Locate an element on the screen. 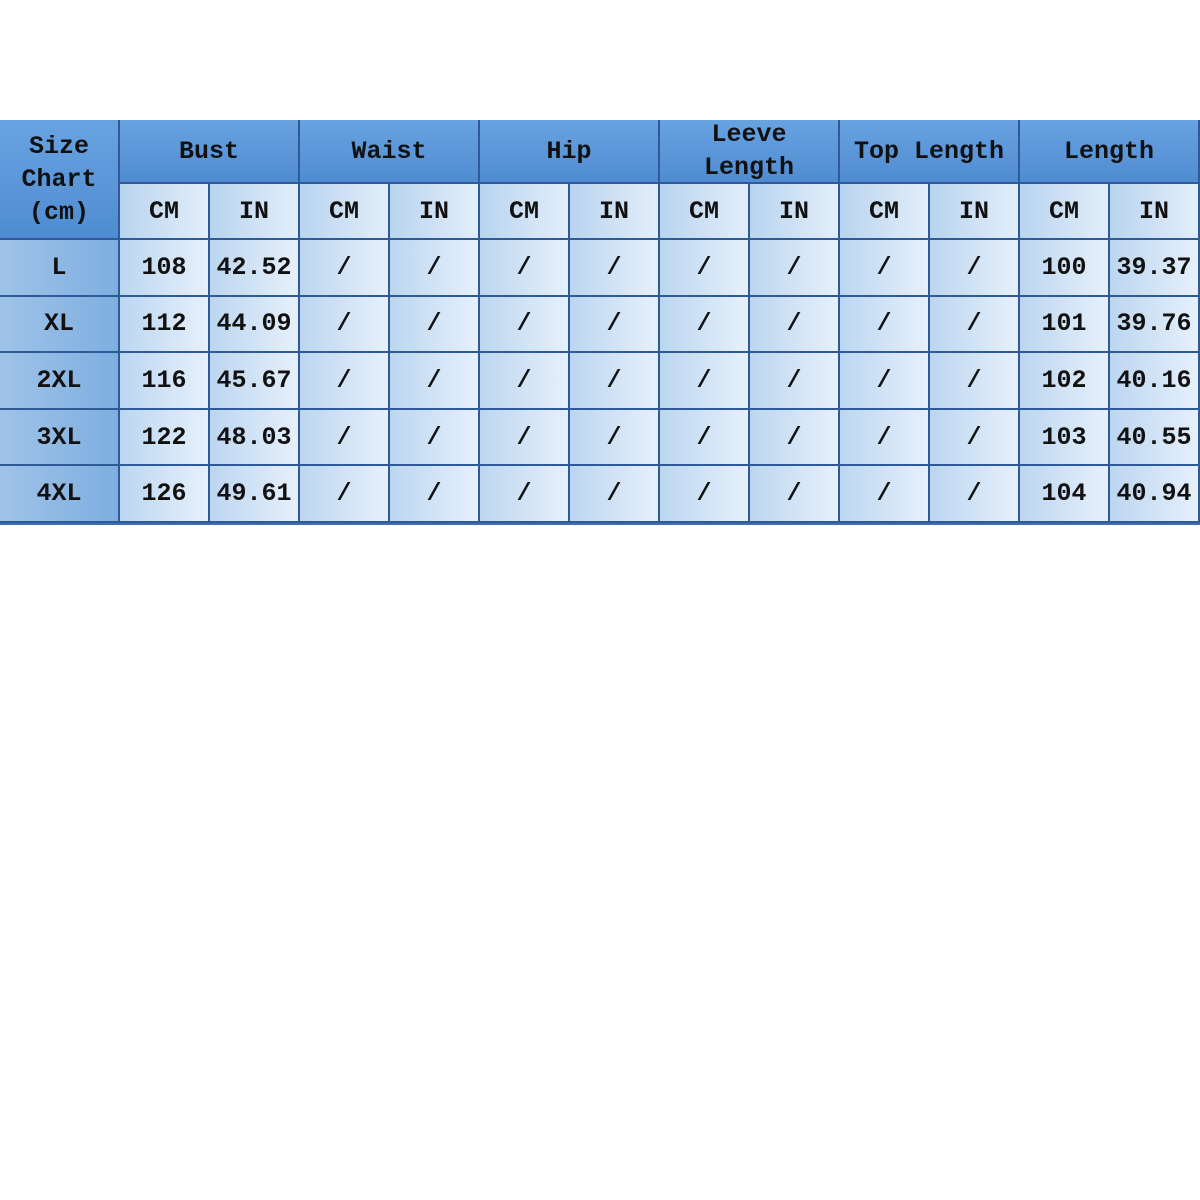  group-header: Hip is located at coordinates (570, 152).